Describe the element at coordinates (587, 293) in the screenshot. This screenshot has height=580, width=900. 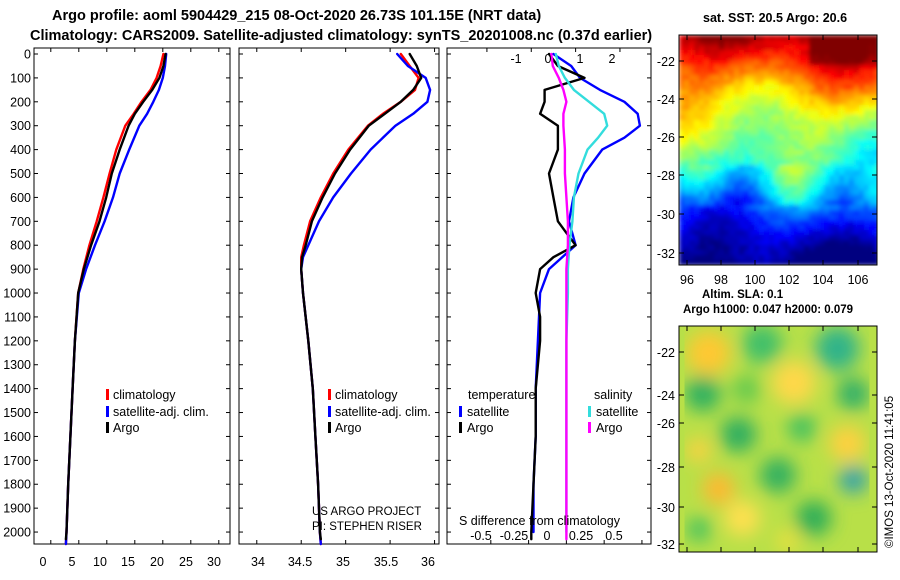
I see `diff-line-temperature-satellite` at that location.